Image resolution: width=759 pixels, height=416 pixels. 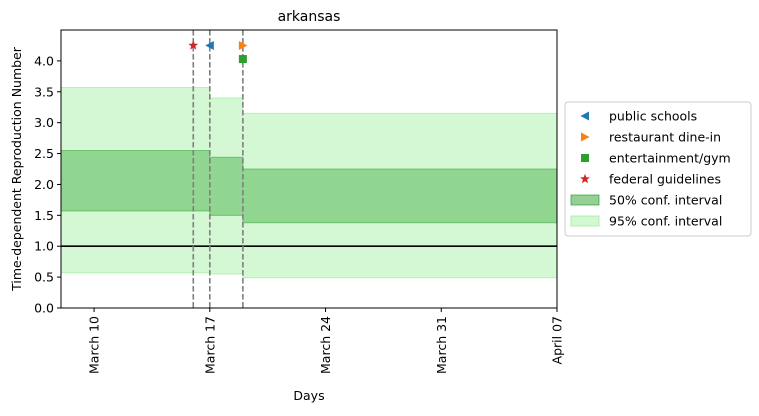 What do you see at coordinates (44, 215) in the screenshot?
I see `y-tick-label: 1.5` at bounding box center [44, 215].